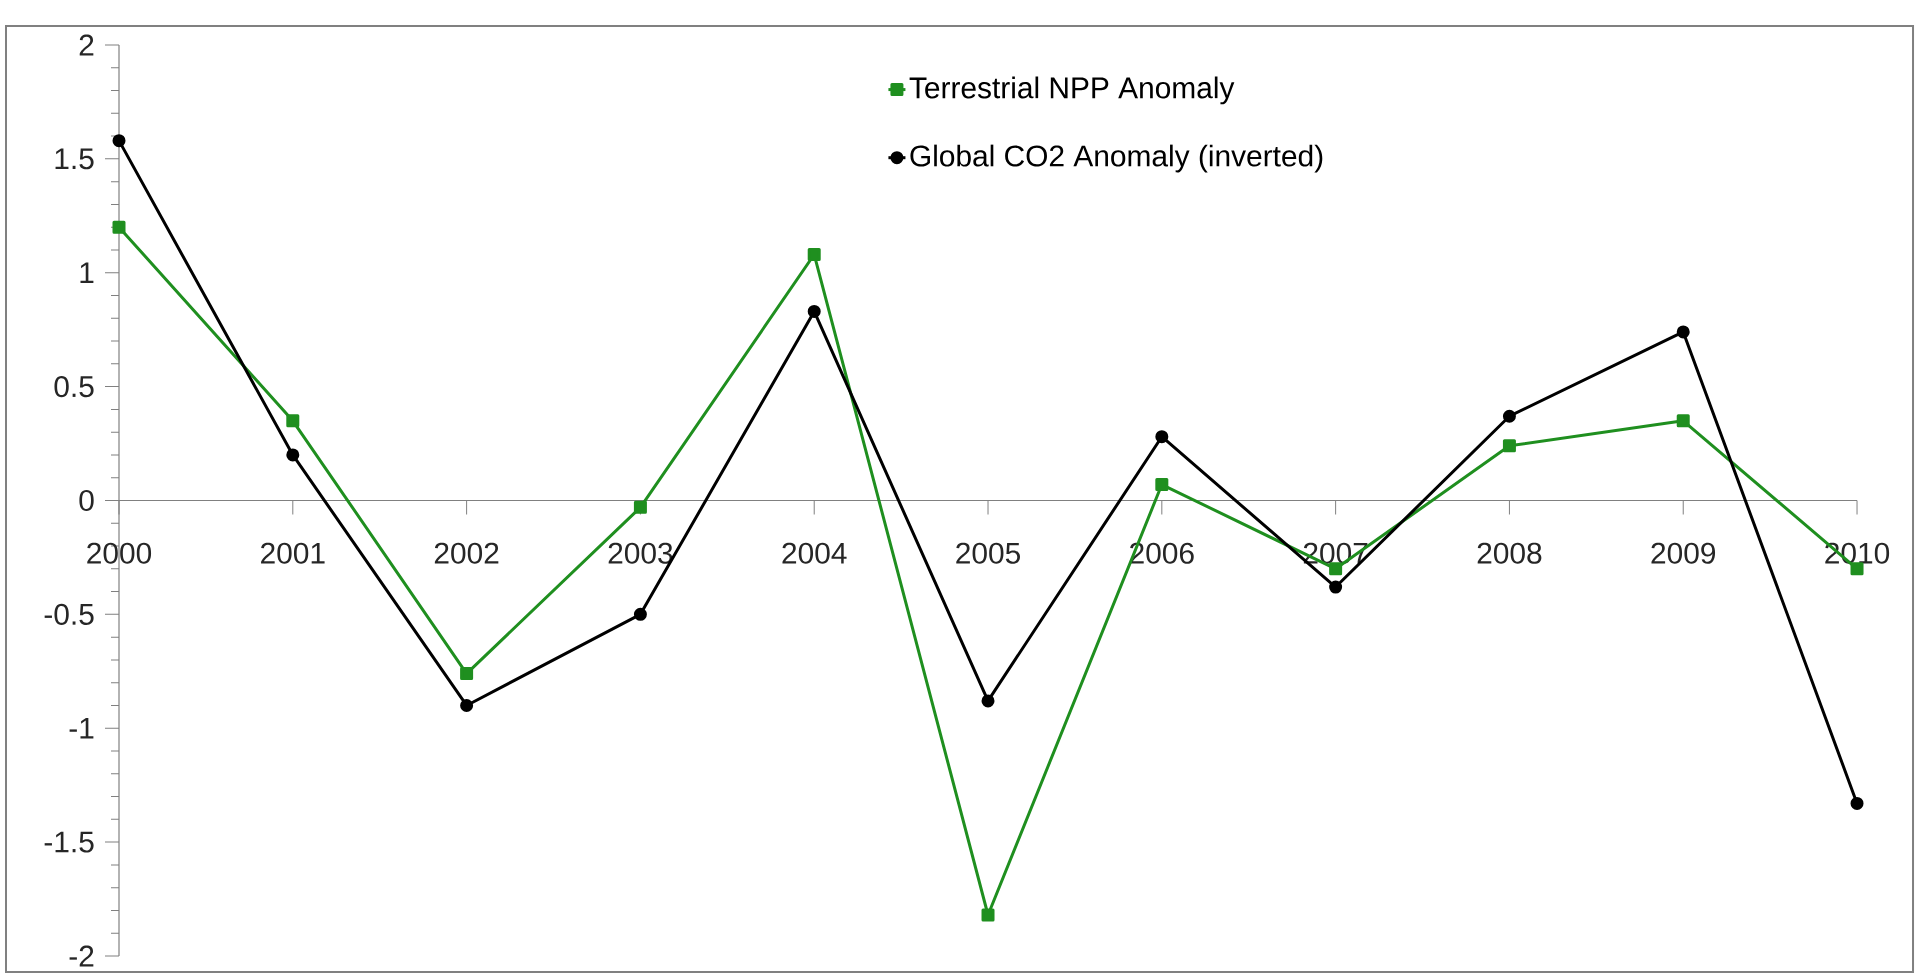  Describe the element at coordinates (119, 553) in the screenshot. I see `x-tick-label: 2000` at that location.